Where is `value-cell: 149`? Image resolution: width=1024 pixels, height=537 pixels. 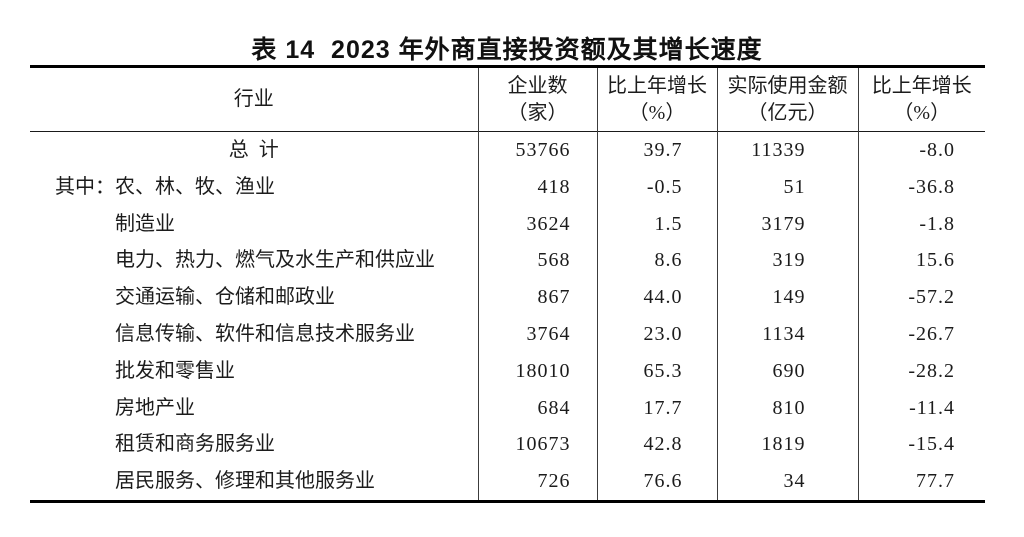
value-cell: 149 is located at coordinates (787, 297).